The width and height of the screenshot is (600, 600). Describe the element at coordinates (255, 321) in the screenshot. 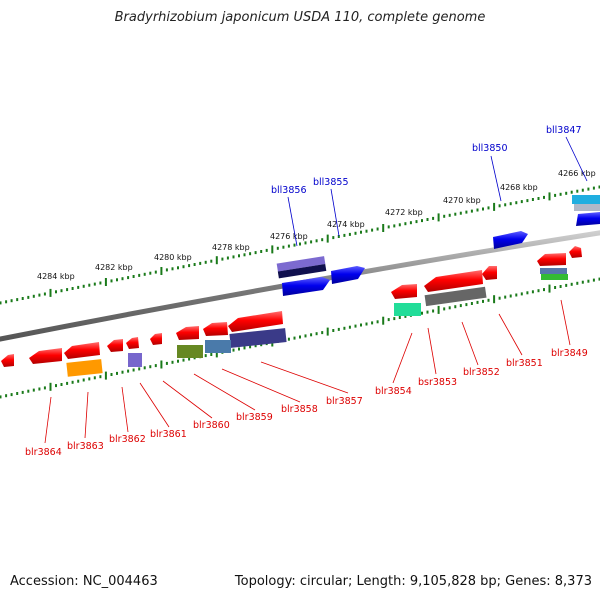

I see `gene-arrow-blr3857` at that location.